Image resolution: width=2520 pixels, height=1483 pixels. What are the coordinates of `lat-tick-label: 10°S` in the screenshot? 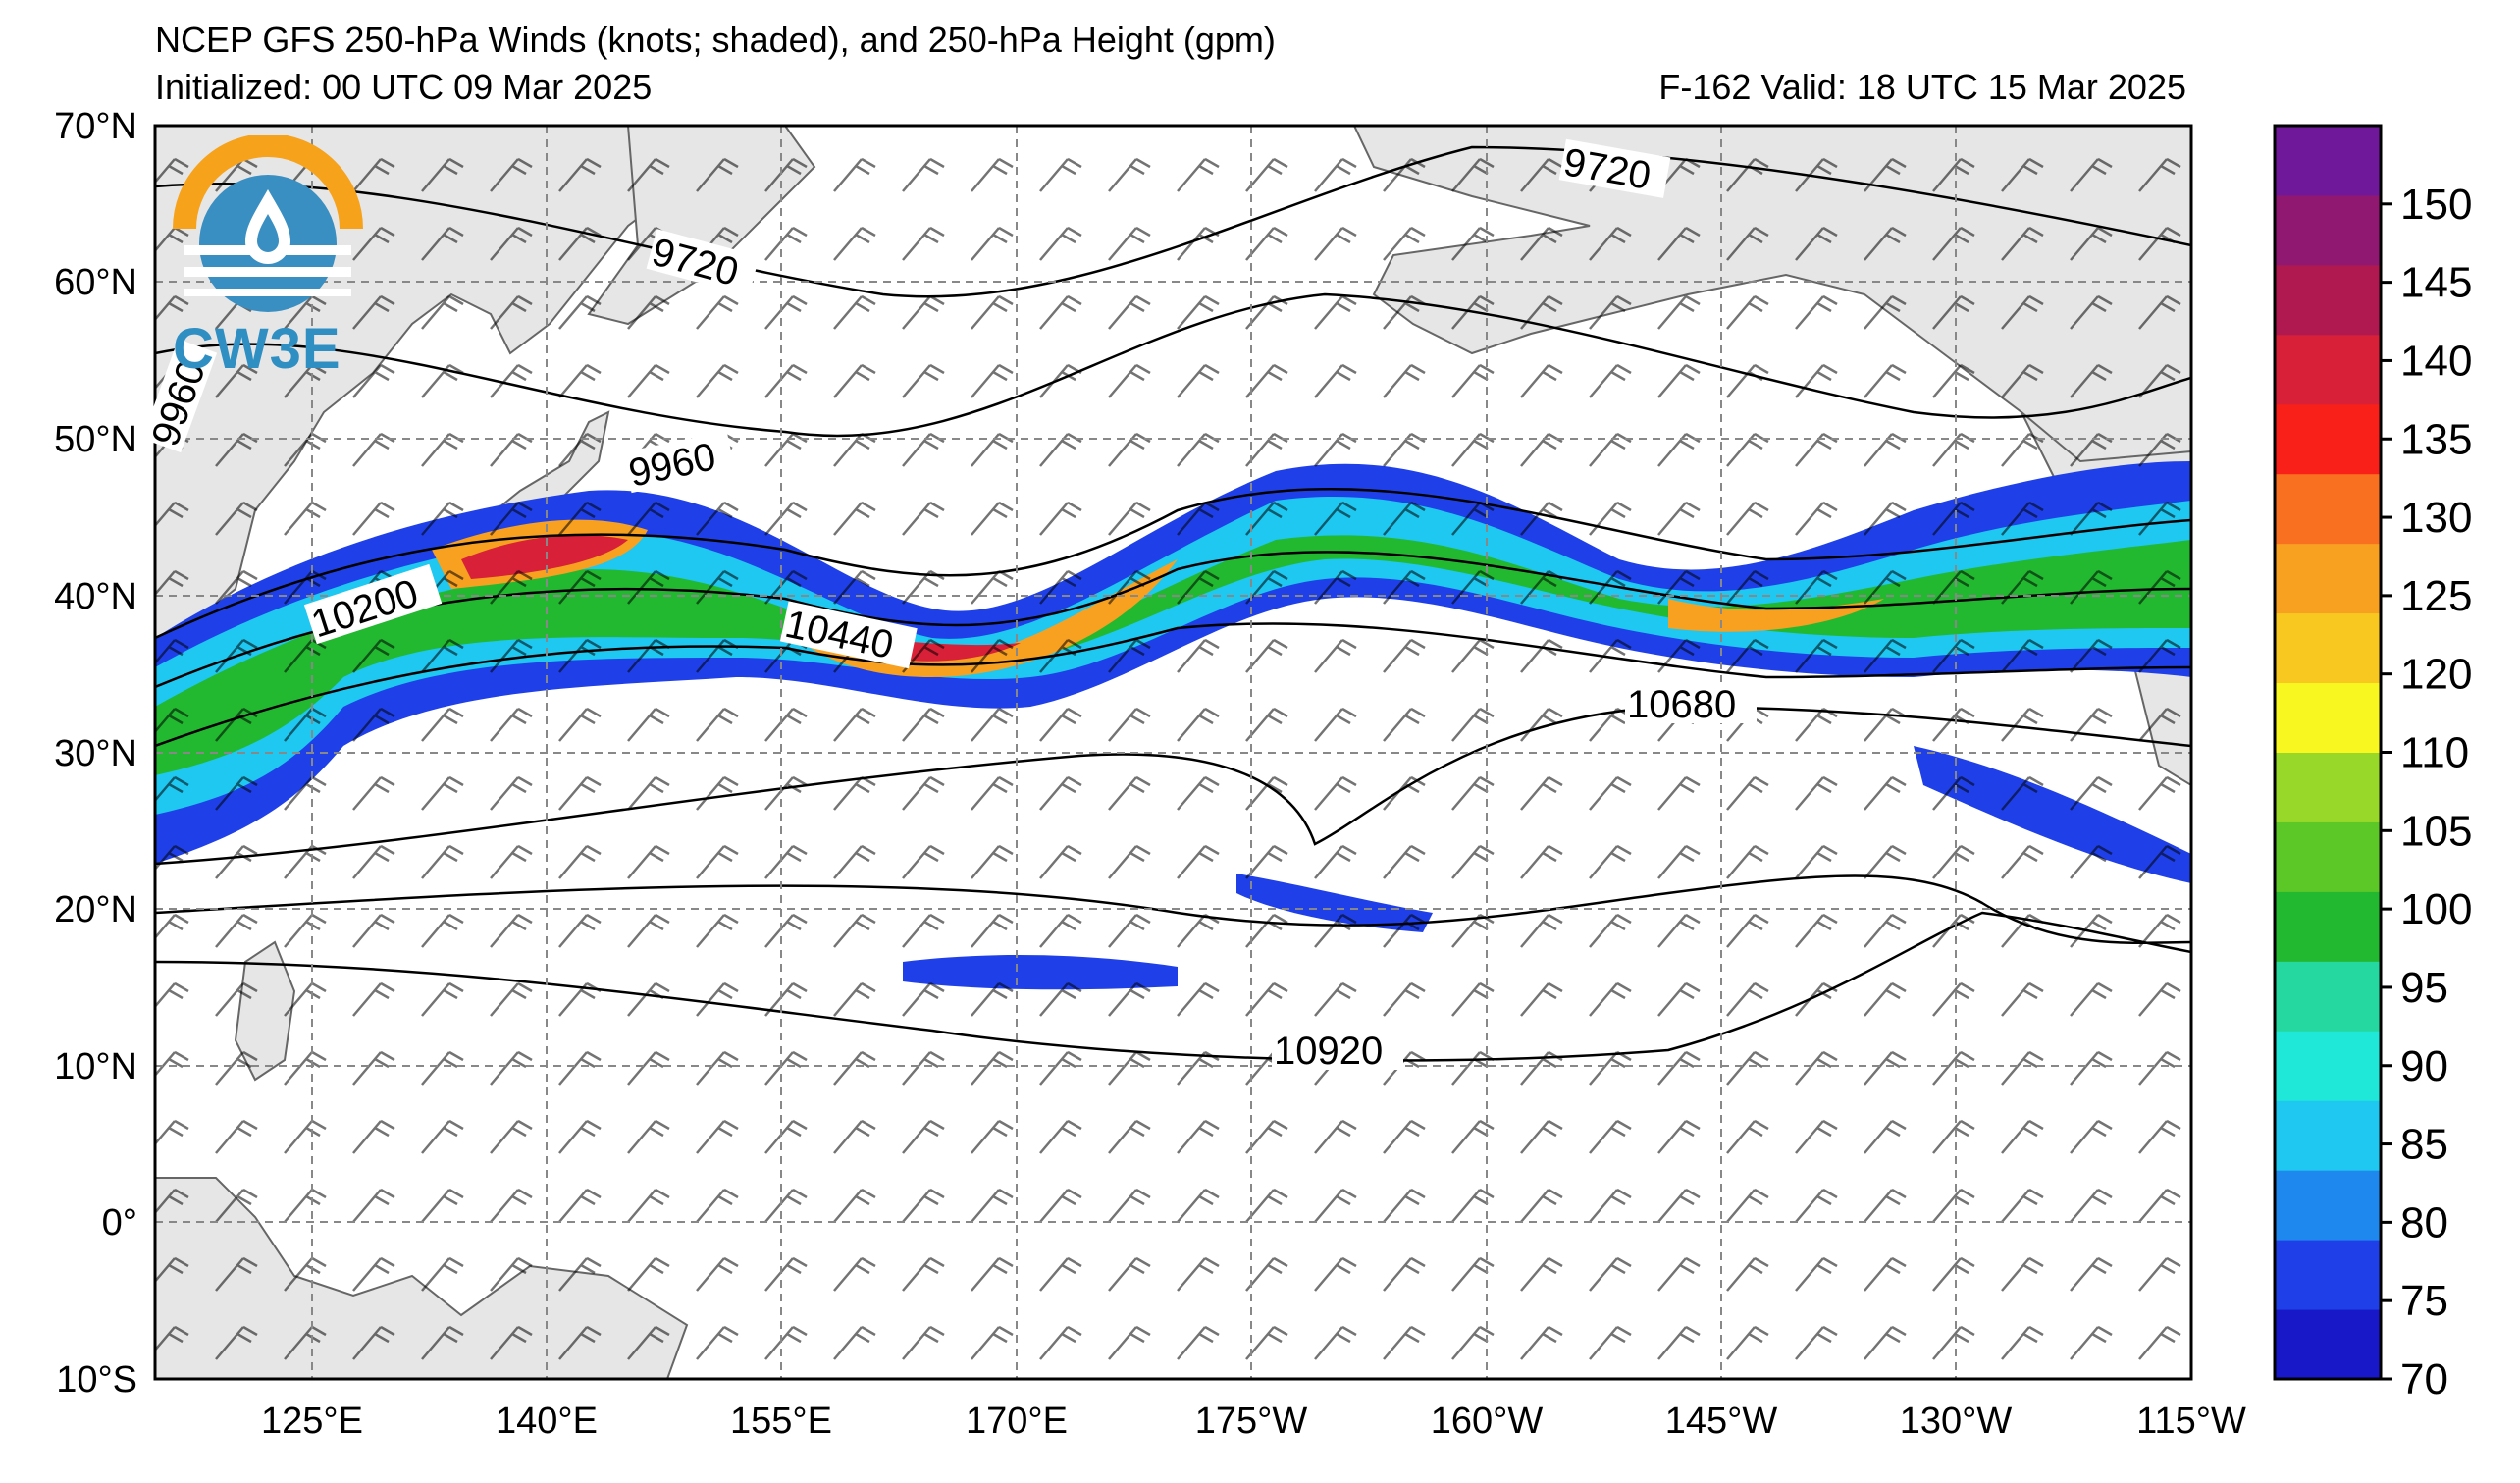 It's located at (96, 1380).